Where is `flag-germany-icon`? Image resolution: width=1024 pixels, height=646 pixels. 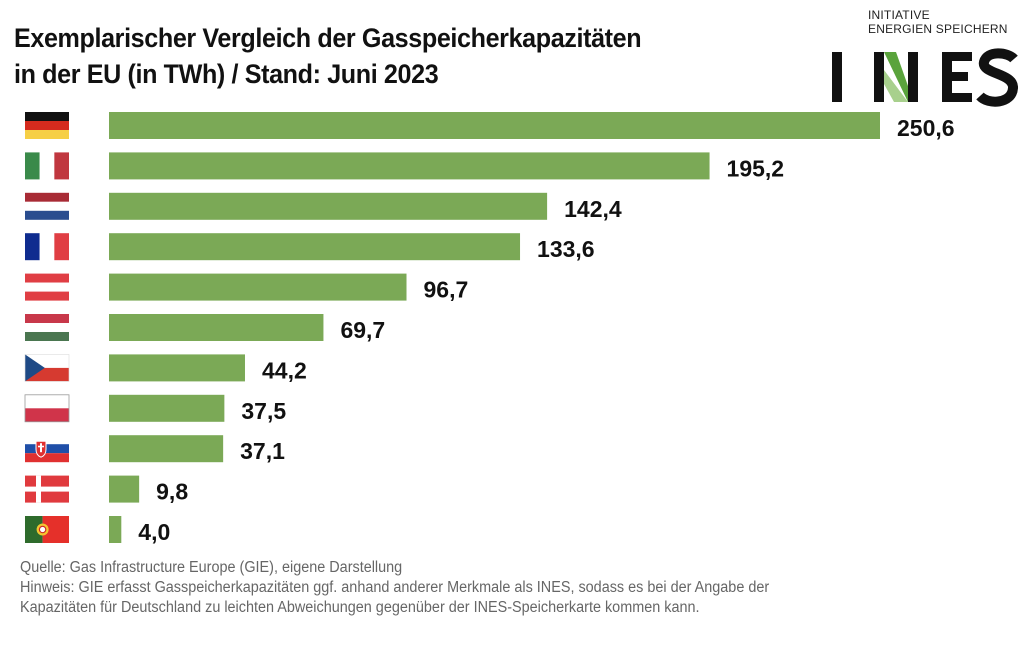
flag-germany-icon is located at coordinates (47, 125).